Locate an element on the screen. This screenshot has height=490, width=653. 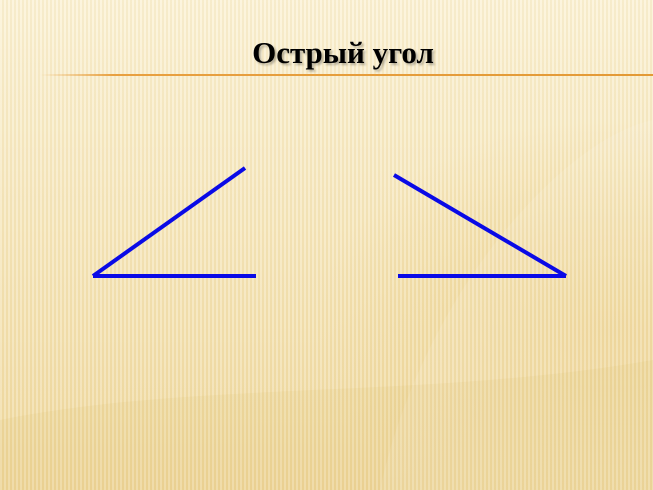
acute-angle-right is located at coordinates (480, 225).